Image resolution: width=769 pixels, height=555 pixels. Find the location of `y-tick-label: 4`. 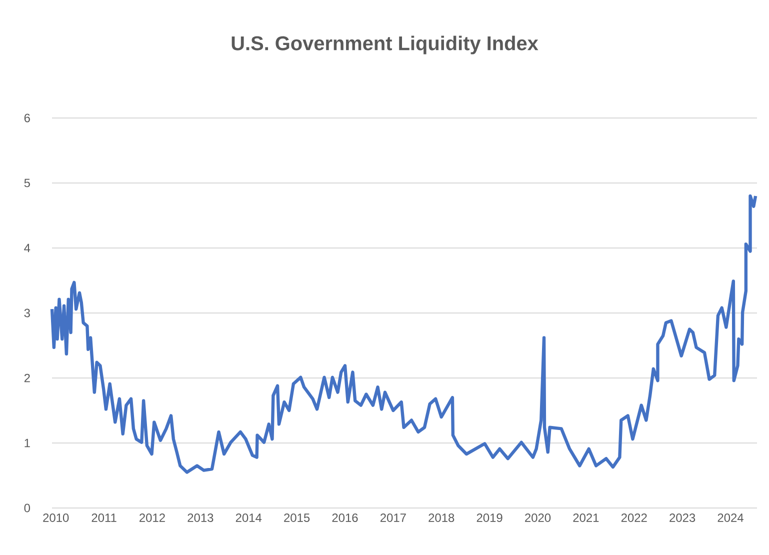

y-tick-label: 4 is located at coordinates (27, 248).